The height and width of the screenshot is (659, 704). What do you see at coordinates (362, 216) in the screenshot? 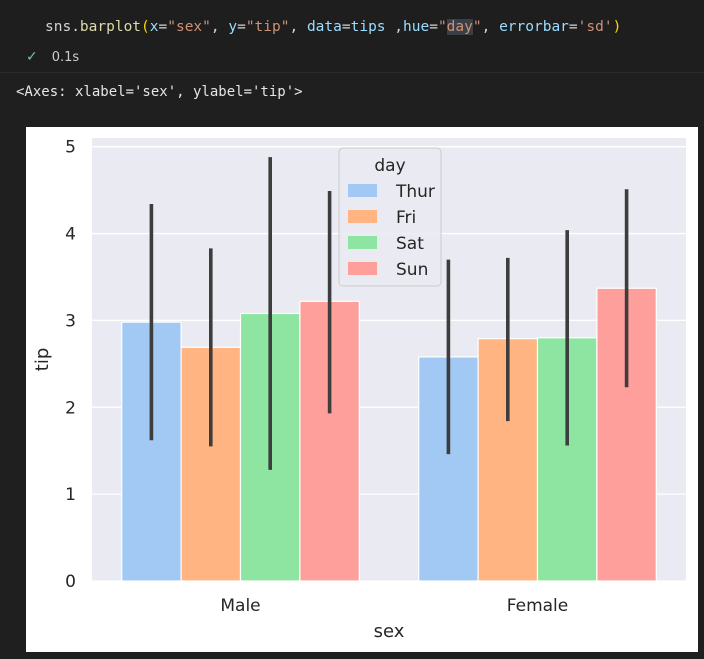
I see `legend-swatch-fri` at bounding box center [362, 216].